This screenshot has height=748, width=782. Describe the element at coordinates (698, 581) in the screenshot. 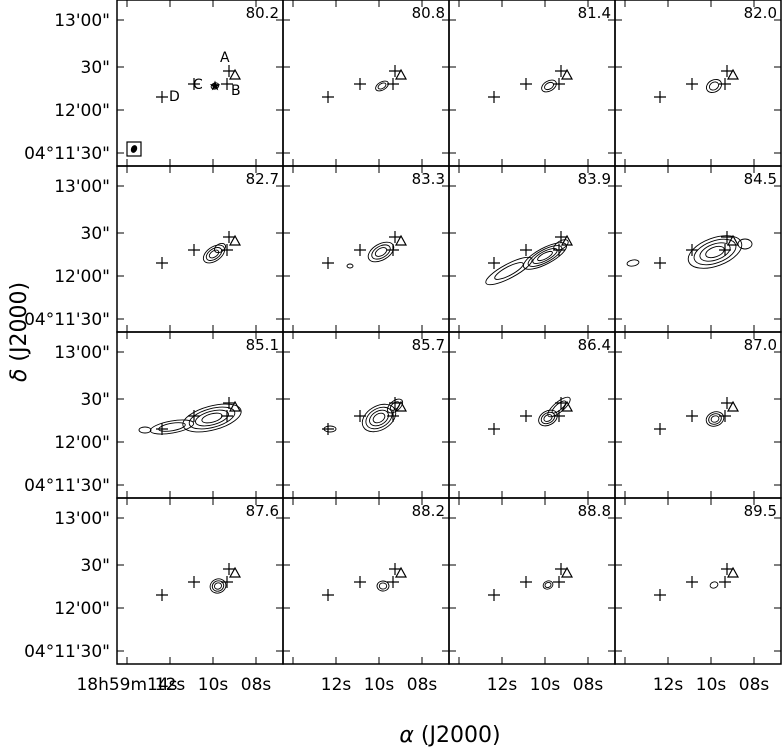

I see `channel-panel: 89.5` at that location.